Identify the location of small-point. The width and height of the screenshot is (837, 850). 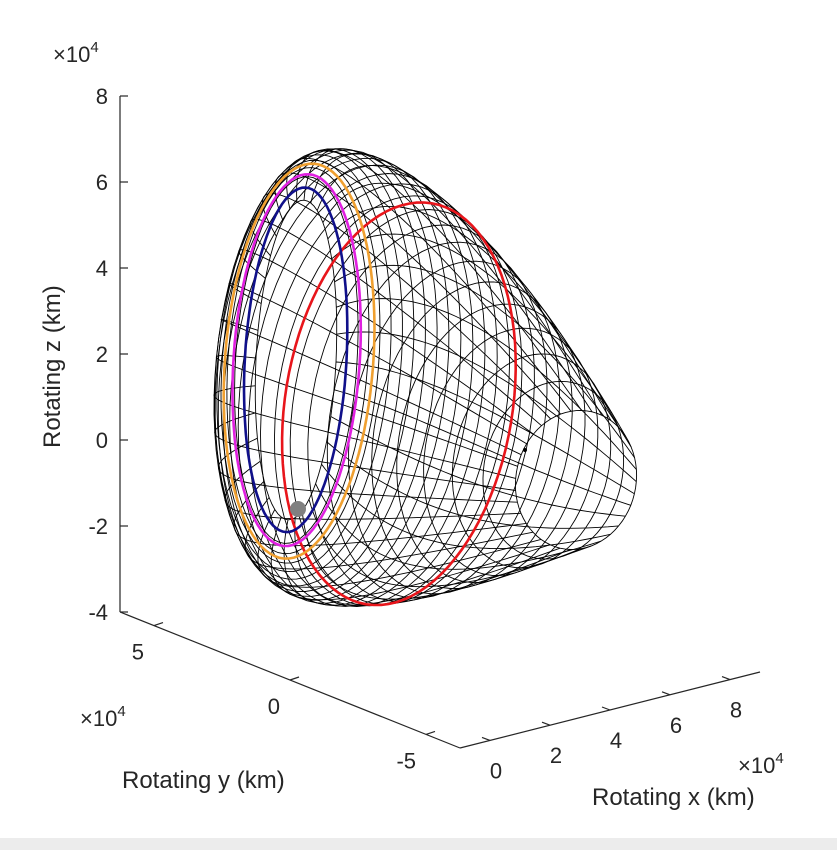
(525, 450).